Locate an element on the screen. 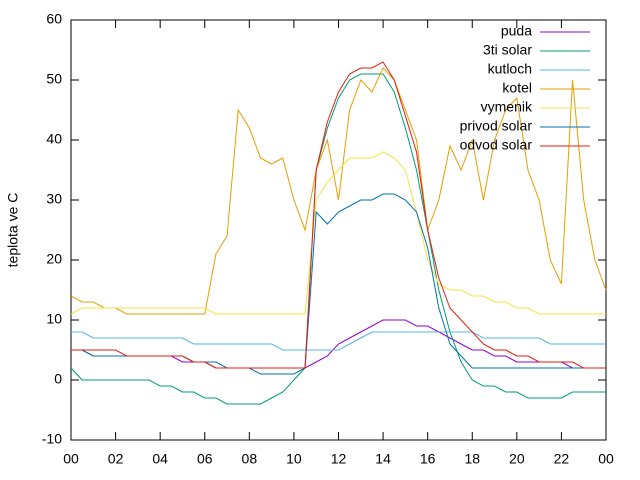  legend-label: privod solar is located at coordinates (496, 126).